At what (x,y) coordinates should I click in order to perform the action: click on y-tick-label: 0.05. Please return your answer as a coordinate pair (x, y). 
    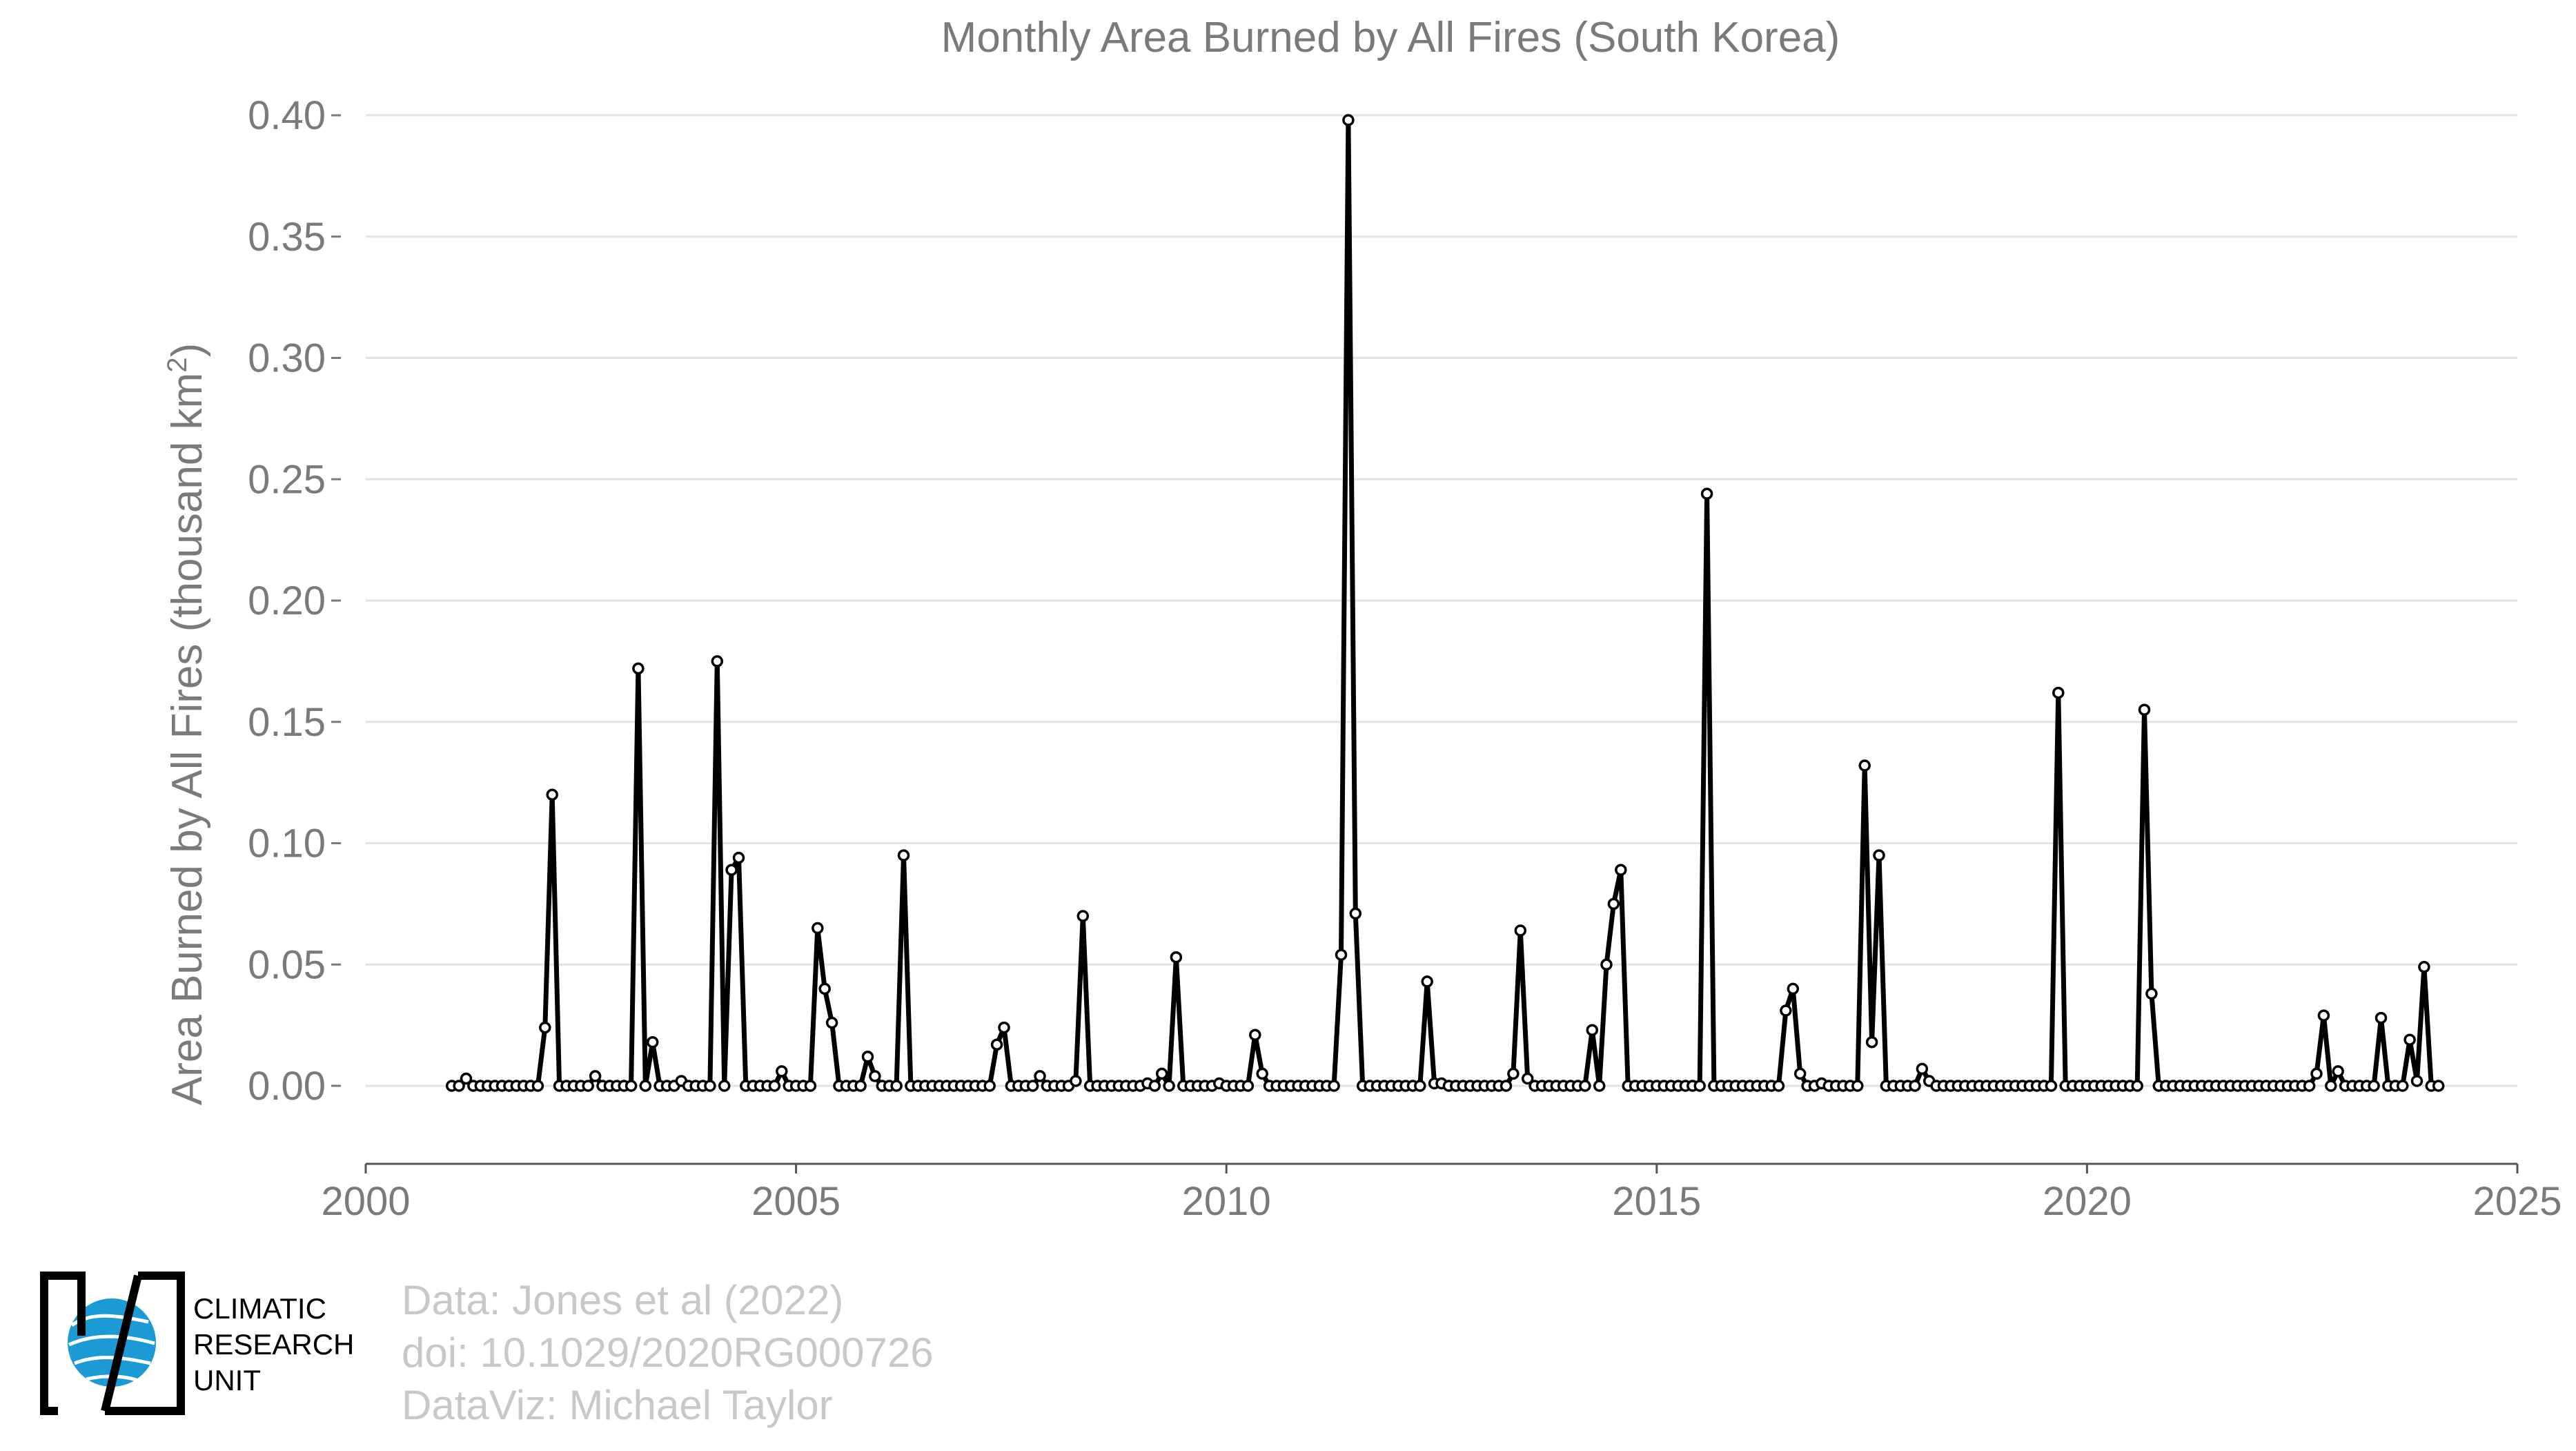
    Looking at the image, I should click on (287, 965).